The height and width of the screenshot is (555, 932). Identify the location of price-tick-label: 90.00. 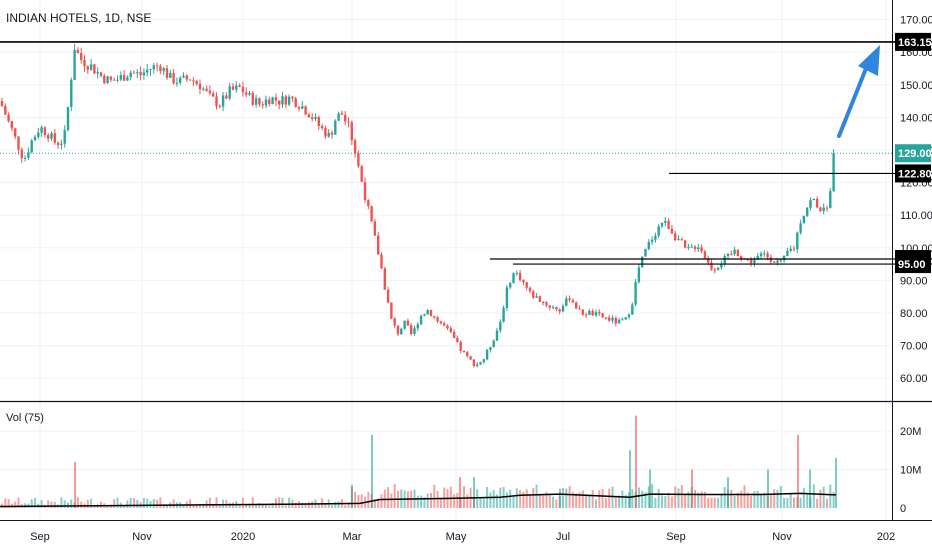
(914, 281).